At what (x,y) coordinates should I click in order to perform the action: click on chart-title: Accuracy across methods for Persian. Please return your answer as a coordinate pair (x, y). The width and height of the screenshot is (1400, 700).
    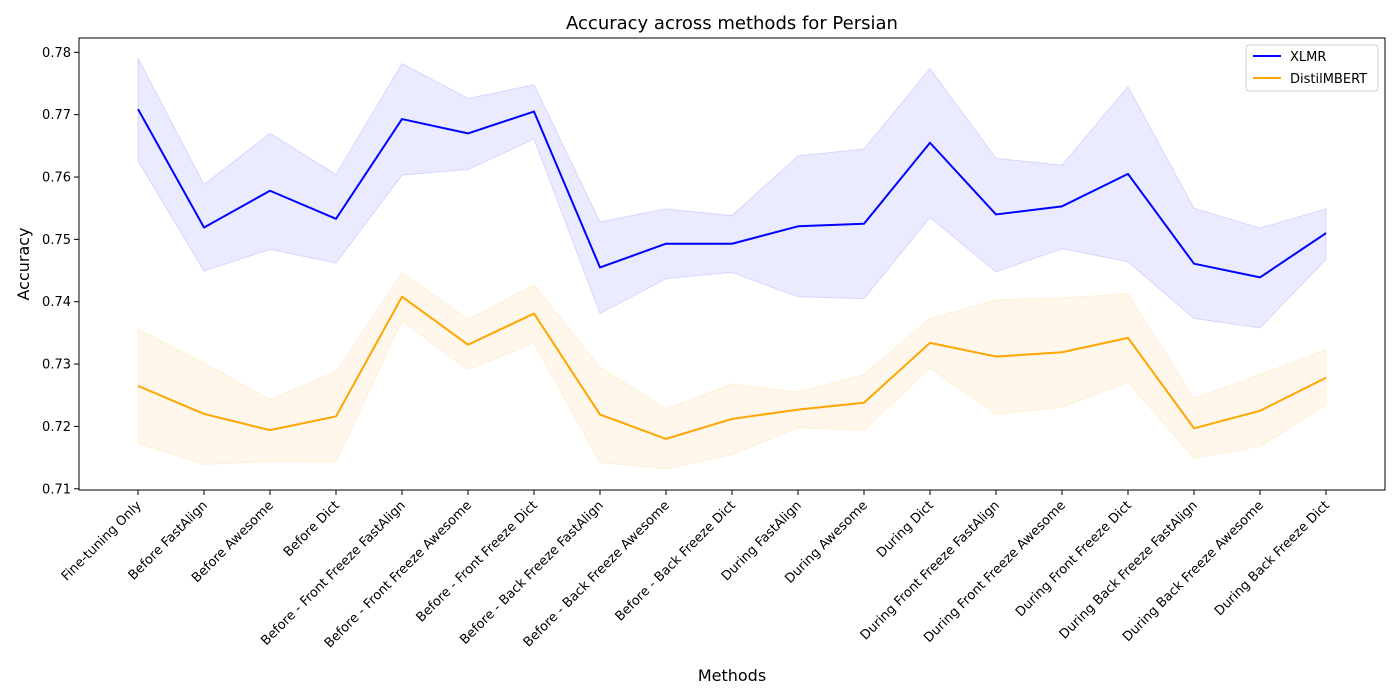
    Looking at the image, I should click on (732, 23).